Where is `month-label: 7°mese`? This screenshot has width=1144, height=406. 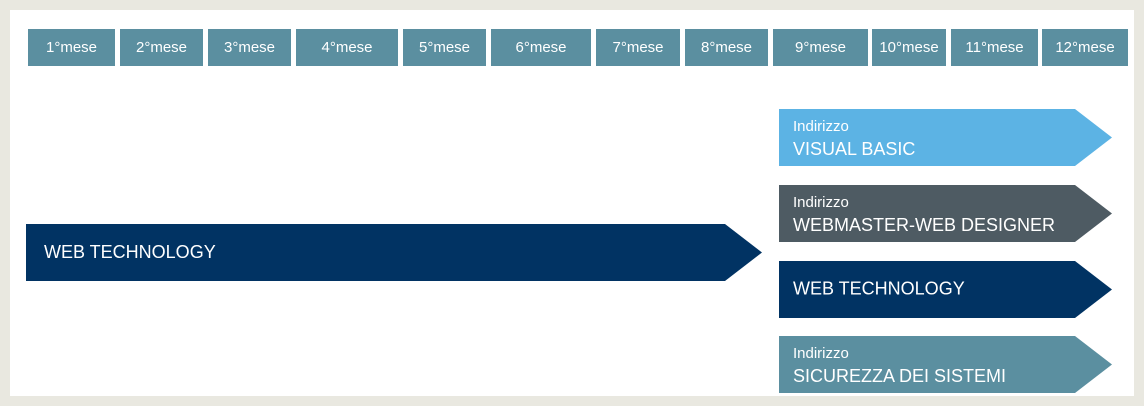
month-label: 7°mese is located at coordinates (637, 47).